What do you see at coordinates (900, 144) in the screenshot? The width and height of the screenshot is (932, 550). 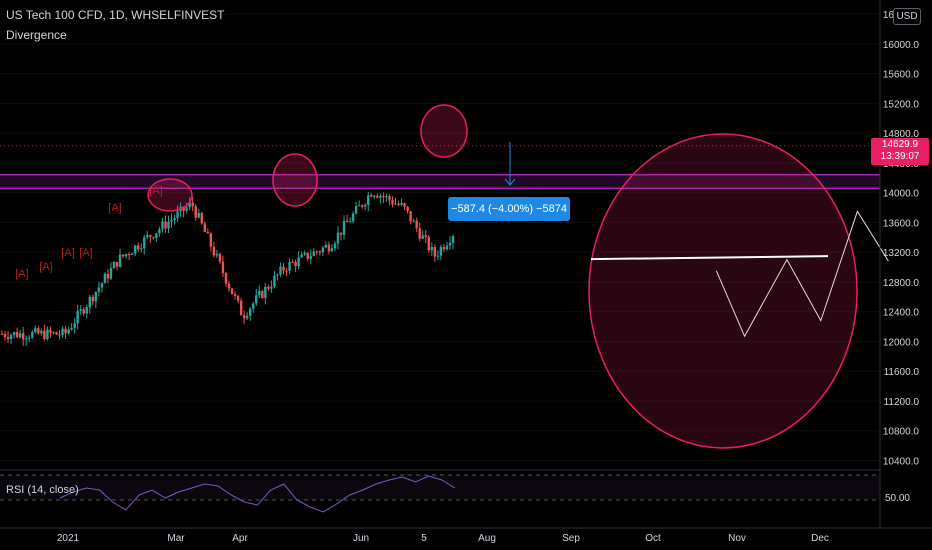 I see `last-price-value: 14629.9` at bounding box center [900, 144].